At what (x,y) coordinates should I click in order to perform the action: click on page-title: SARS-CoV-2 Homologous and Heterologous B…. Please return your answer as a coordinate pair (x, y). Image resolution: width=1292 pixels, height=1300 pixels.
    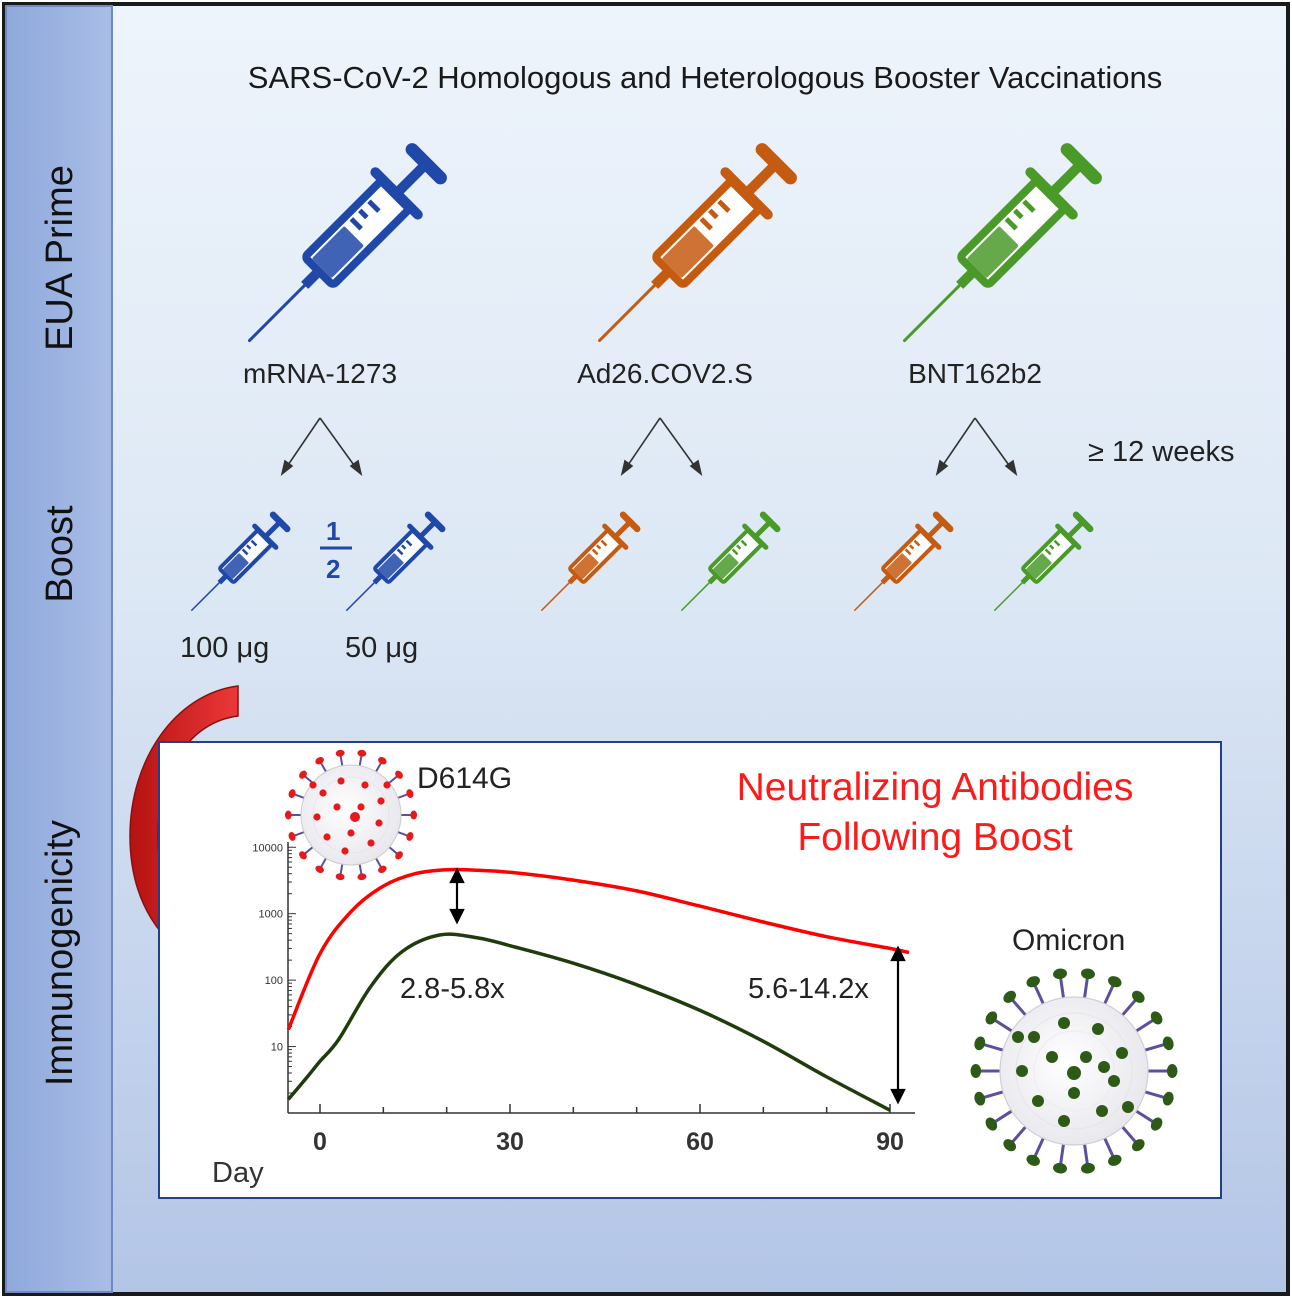
    Looking at the image, I should click on (705, 77).